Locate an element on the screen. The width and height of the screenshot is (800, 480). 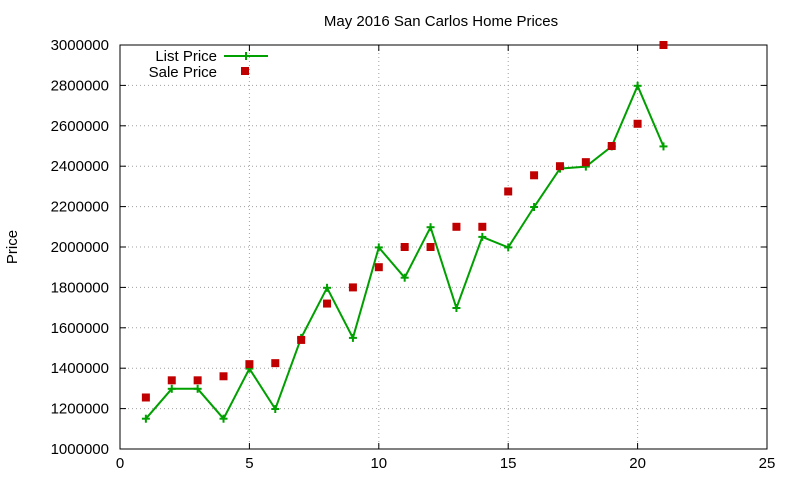
legend-label-sale-price: Sale Price is located at coordinates (183, 72).